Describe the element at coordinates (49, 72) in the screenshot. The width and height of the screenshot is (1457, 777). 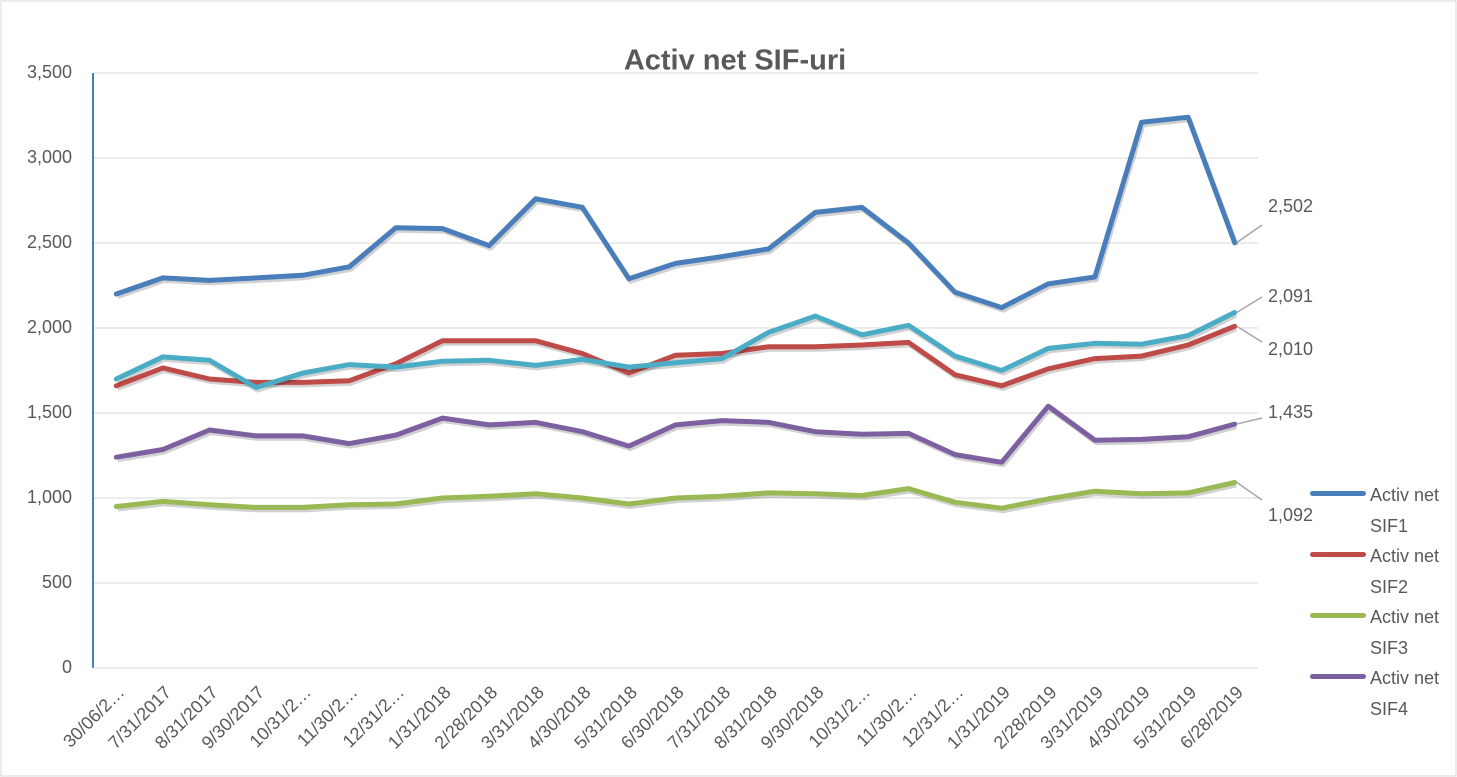
I see `y-tick-label: 3,500` at that location.